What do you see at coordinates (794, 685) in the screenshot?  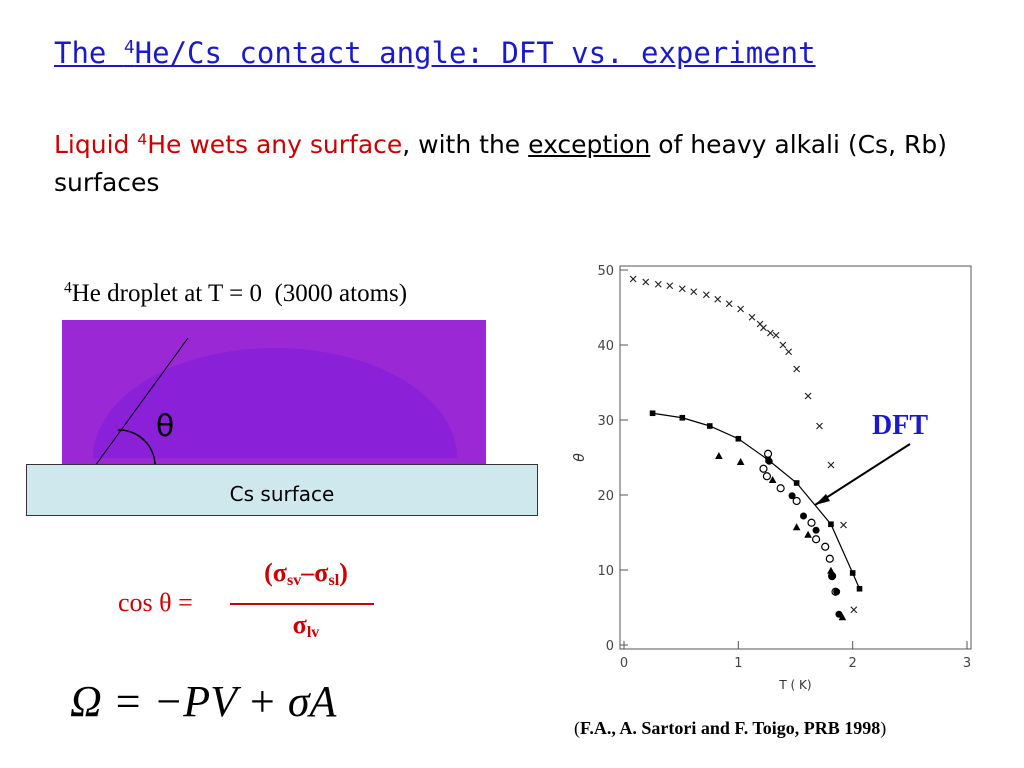 I see `x-axis-label: T ( K)` at bounding box center [794, 685].